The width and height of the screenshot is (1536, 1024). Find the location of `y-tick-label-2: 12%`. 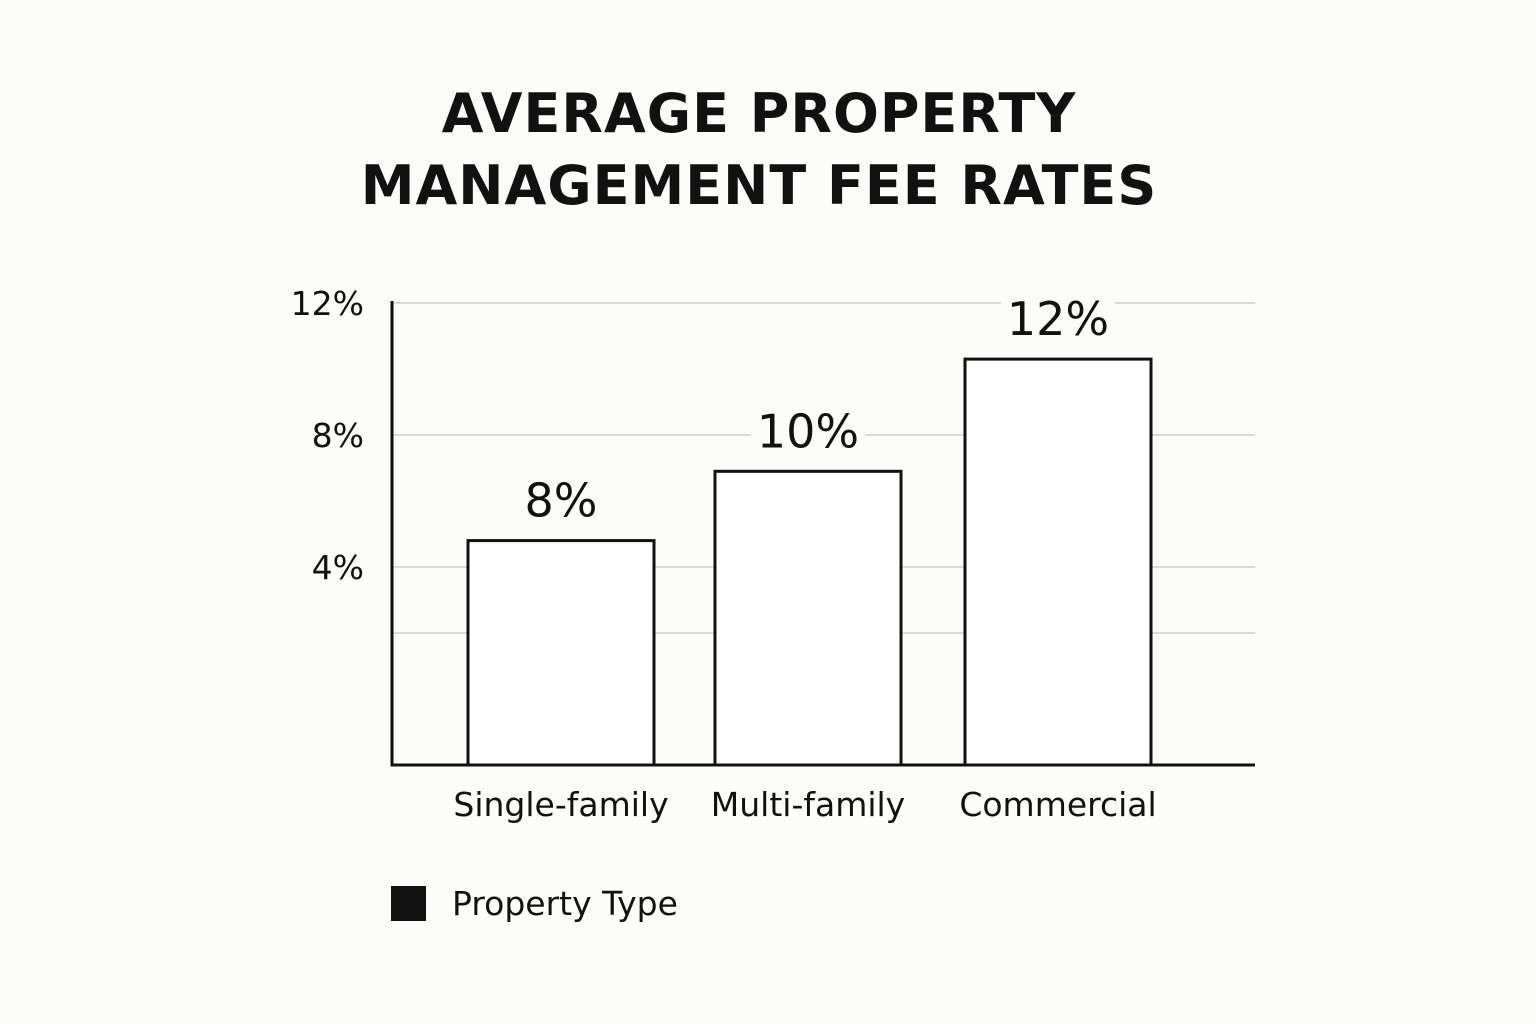

y-tick-label-2: 12% is located at coordinates (327, 303).